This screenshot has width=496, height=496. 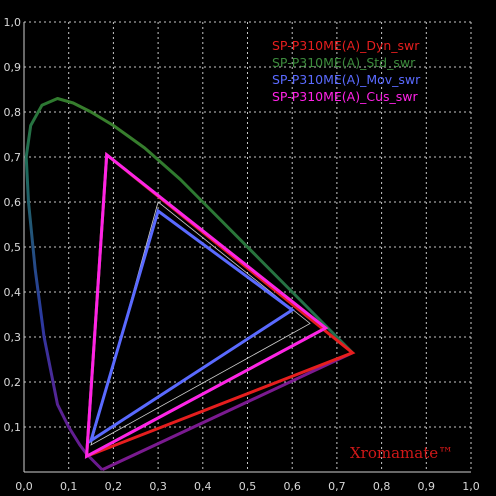 What do you see at coordinates (13, 22) in the screenshot?
I see `y-tick-label: 1,0` at bounding box center [13, 22].